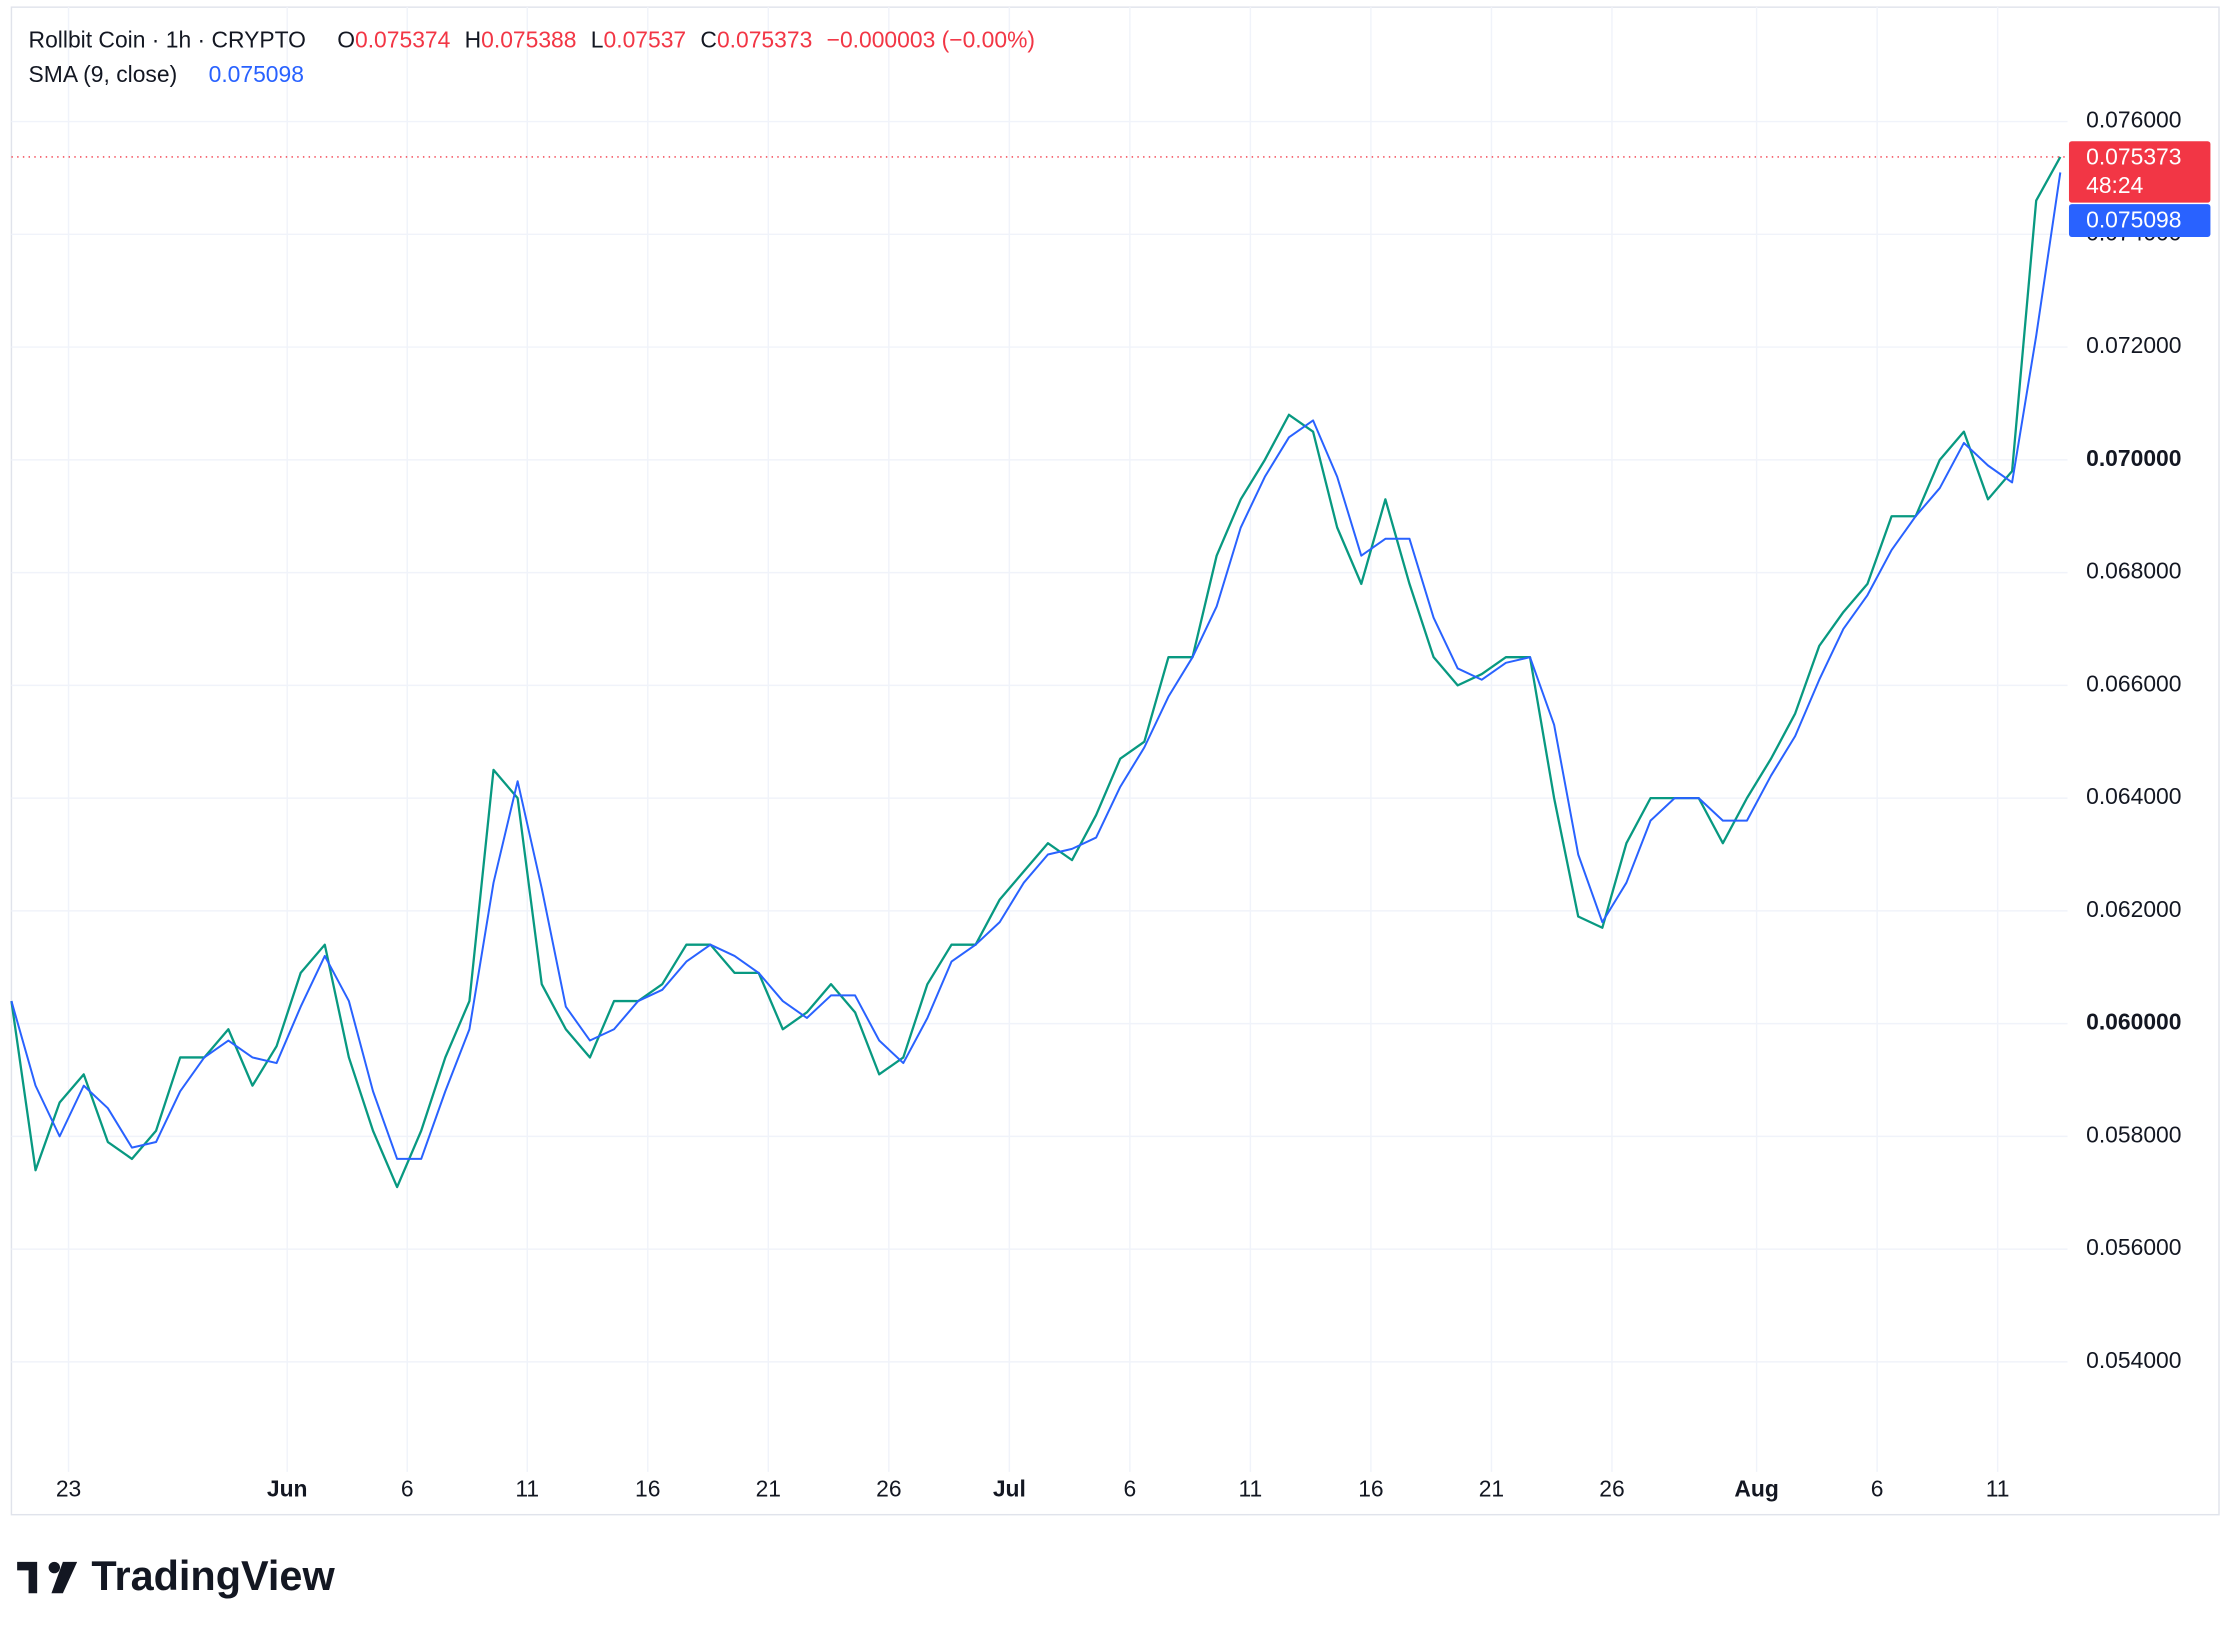  Describe the element at coordinates (2133, 796) in the screenshot. I see `y-tick-label: 0.064000` at that location.